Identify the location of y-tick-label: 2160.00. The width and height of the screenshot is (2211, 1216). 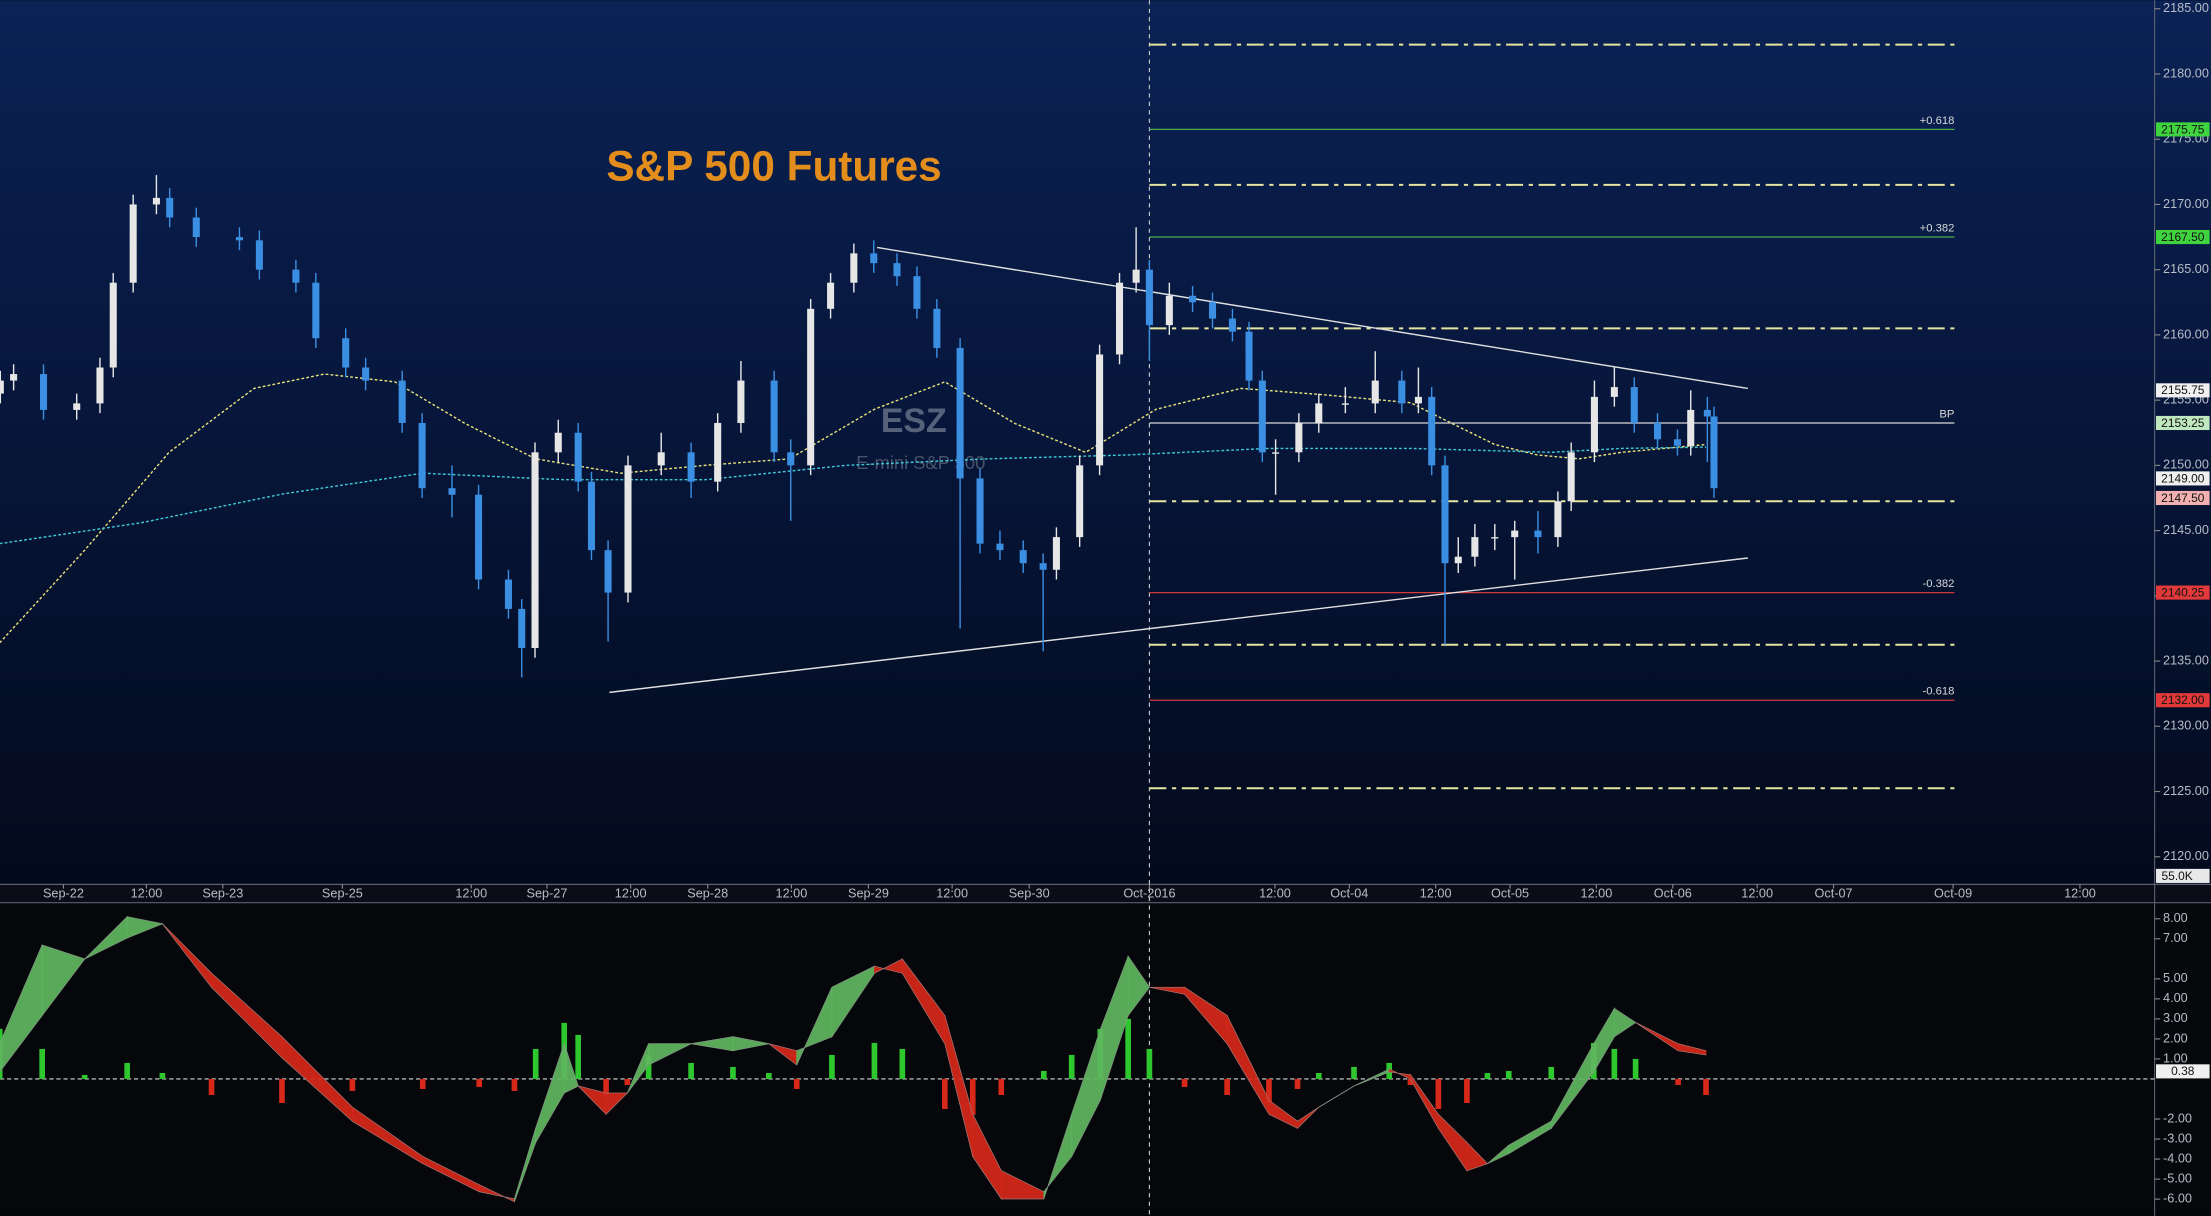
(2186, 334).